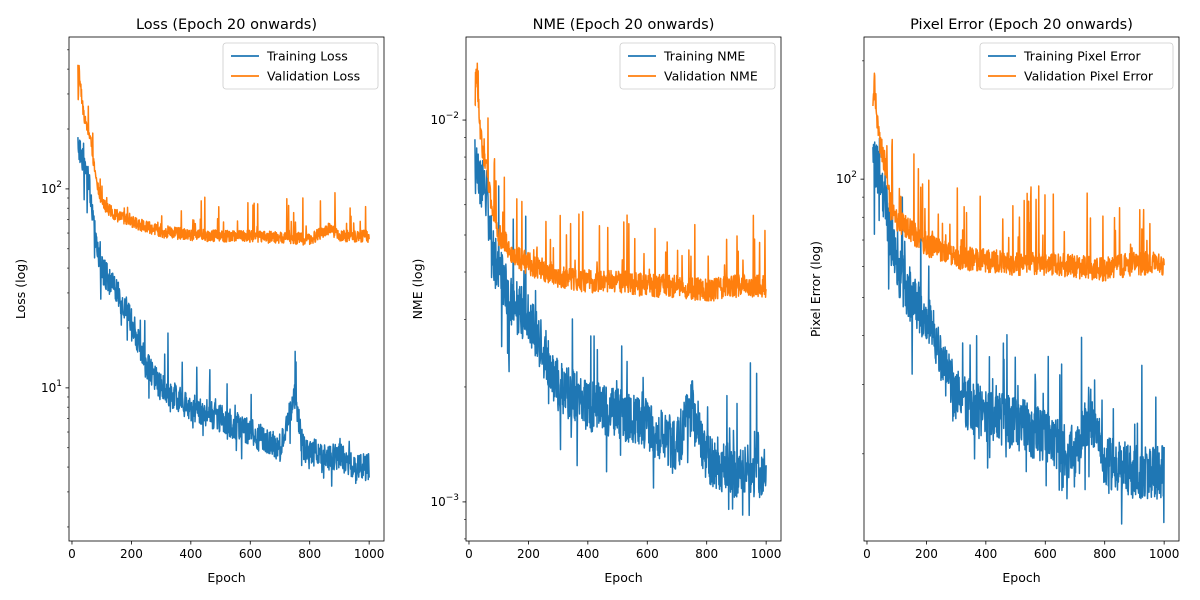 The image size is (1200, 600). What do you see at coordinates (1082, 56) in the screenshot?
I see `legend-label: Training Pixel Error` at bounding box center [1082, 56].